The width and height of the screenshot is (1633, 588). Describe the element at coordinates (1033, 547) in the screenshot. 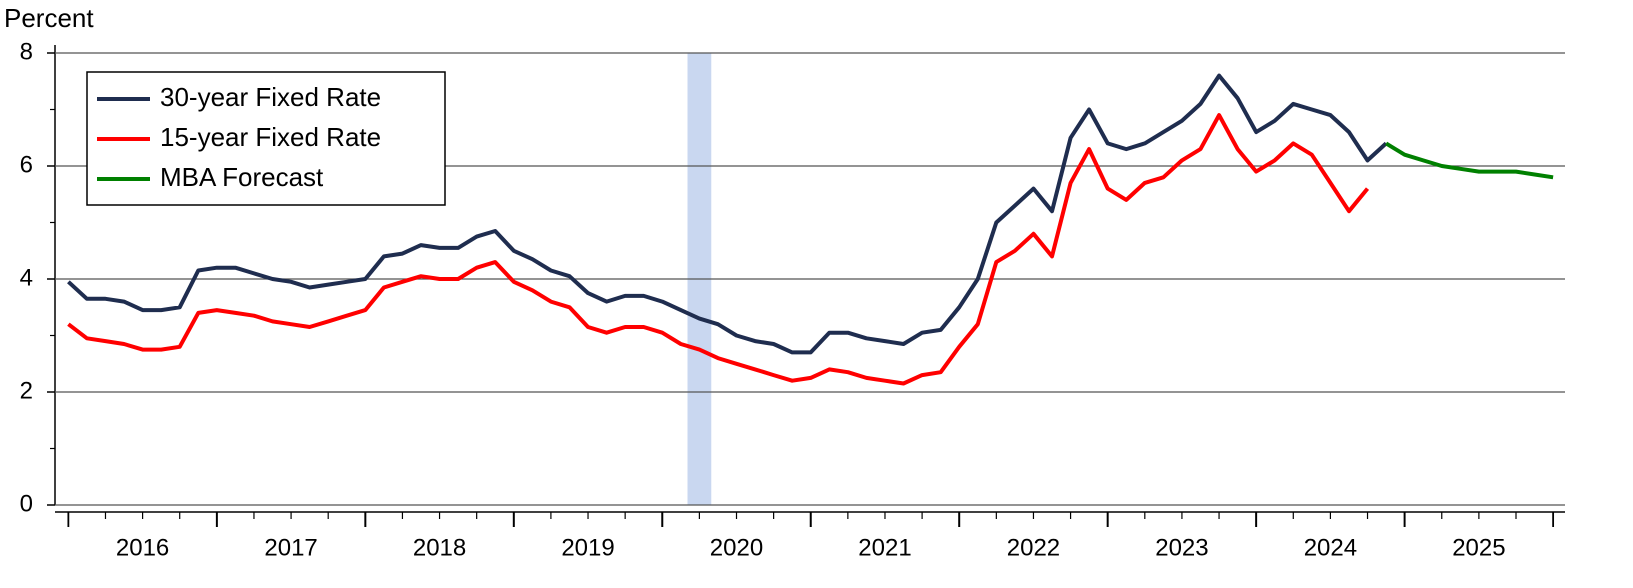

I see `x-tick-label: 2022` at that location.